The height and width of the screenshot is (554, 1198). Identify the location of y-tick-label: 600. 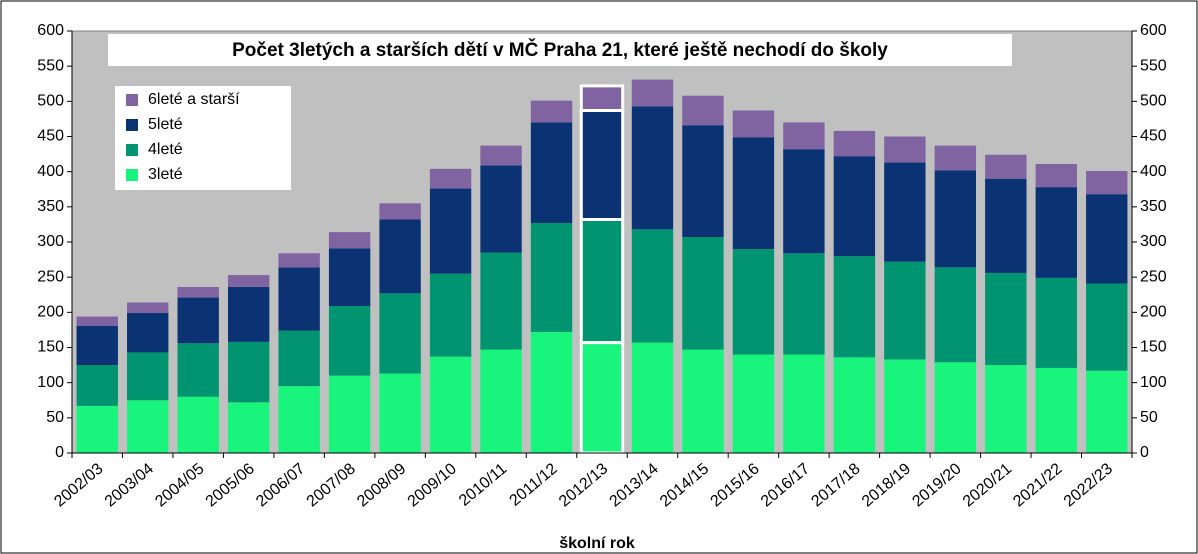
(50, 30).